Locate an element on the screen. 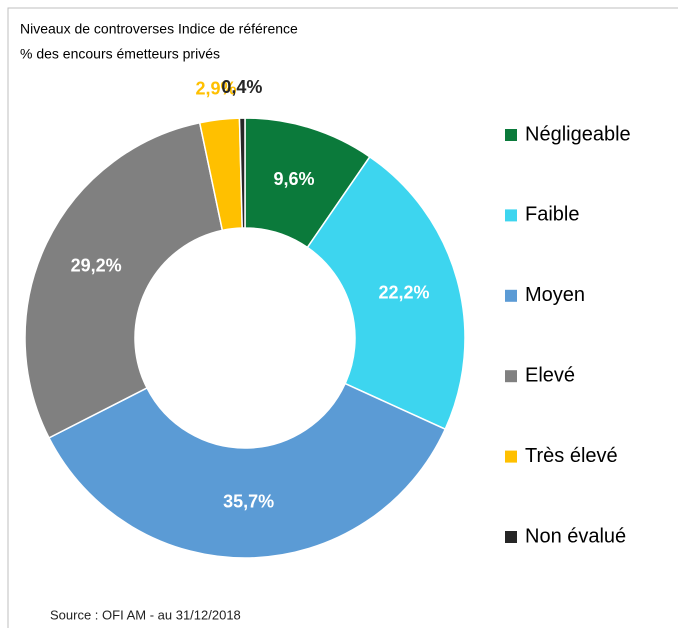 The image size is (678, 628). legend-label: Négligeable is located at coordinates (578, 134).